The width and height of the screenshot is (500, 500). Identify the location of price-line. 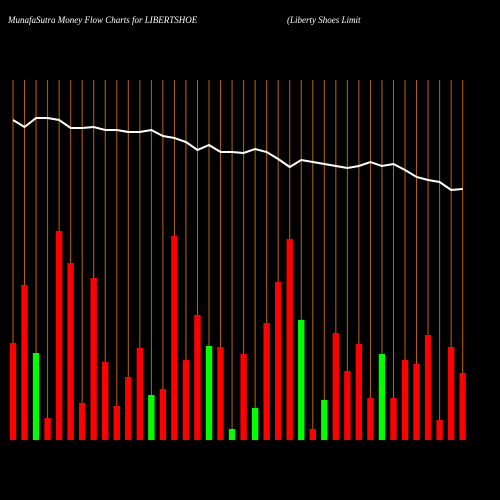
(237, 154).